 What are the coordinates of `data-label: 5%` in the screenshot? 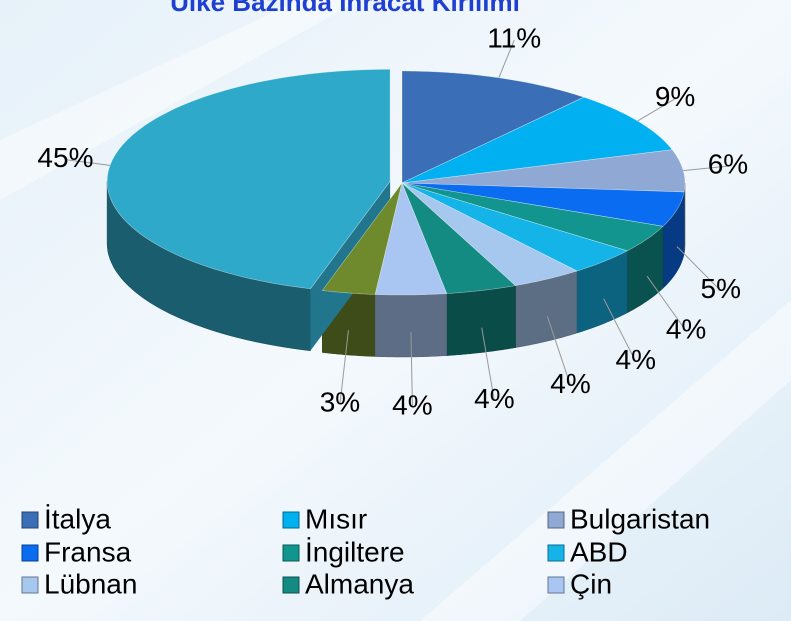 It's located at (721, 288).